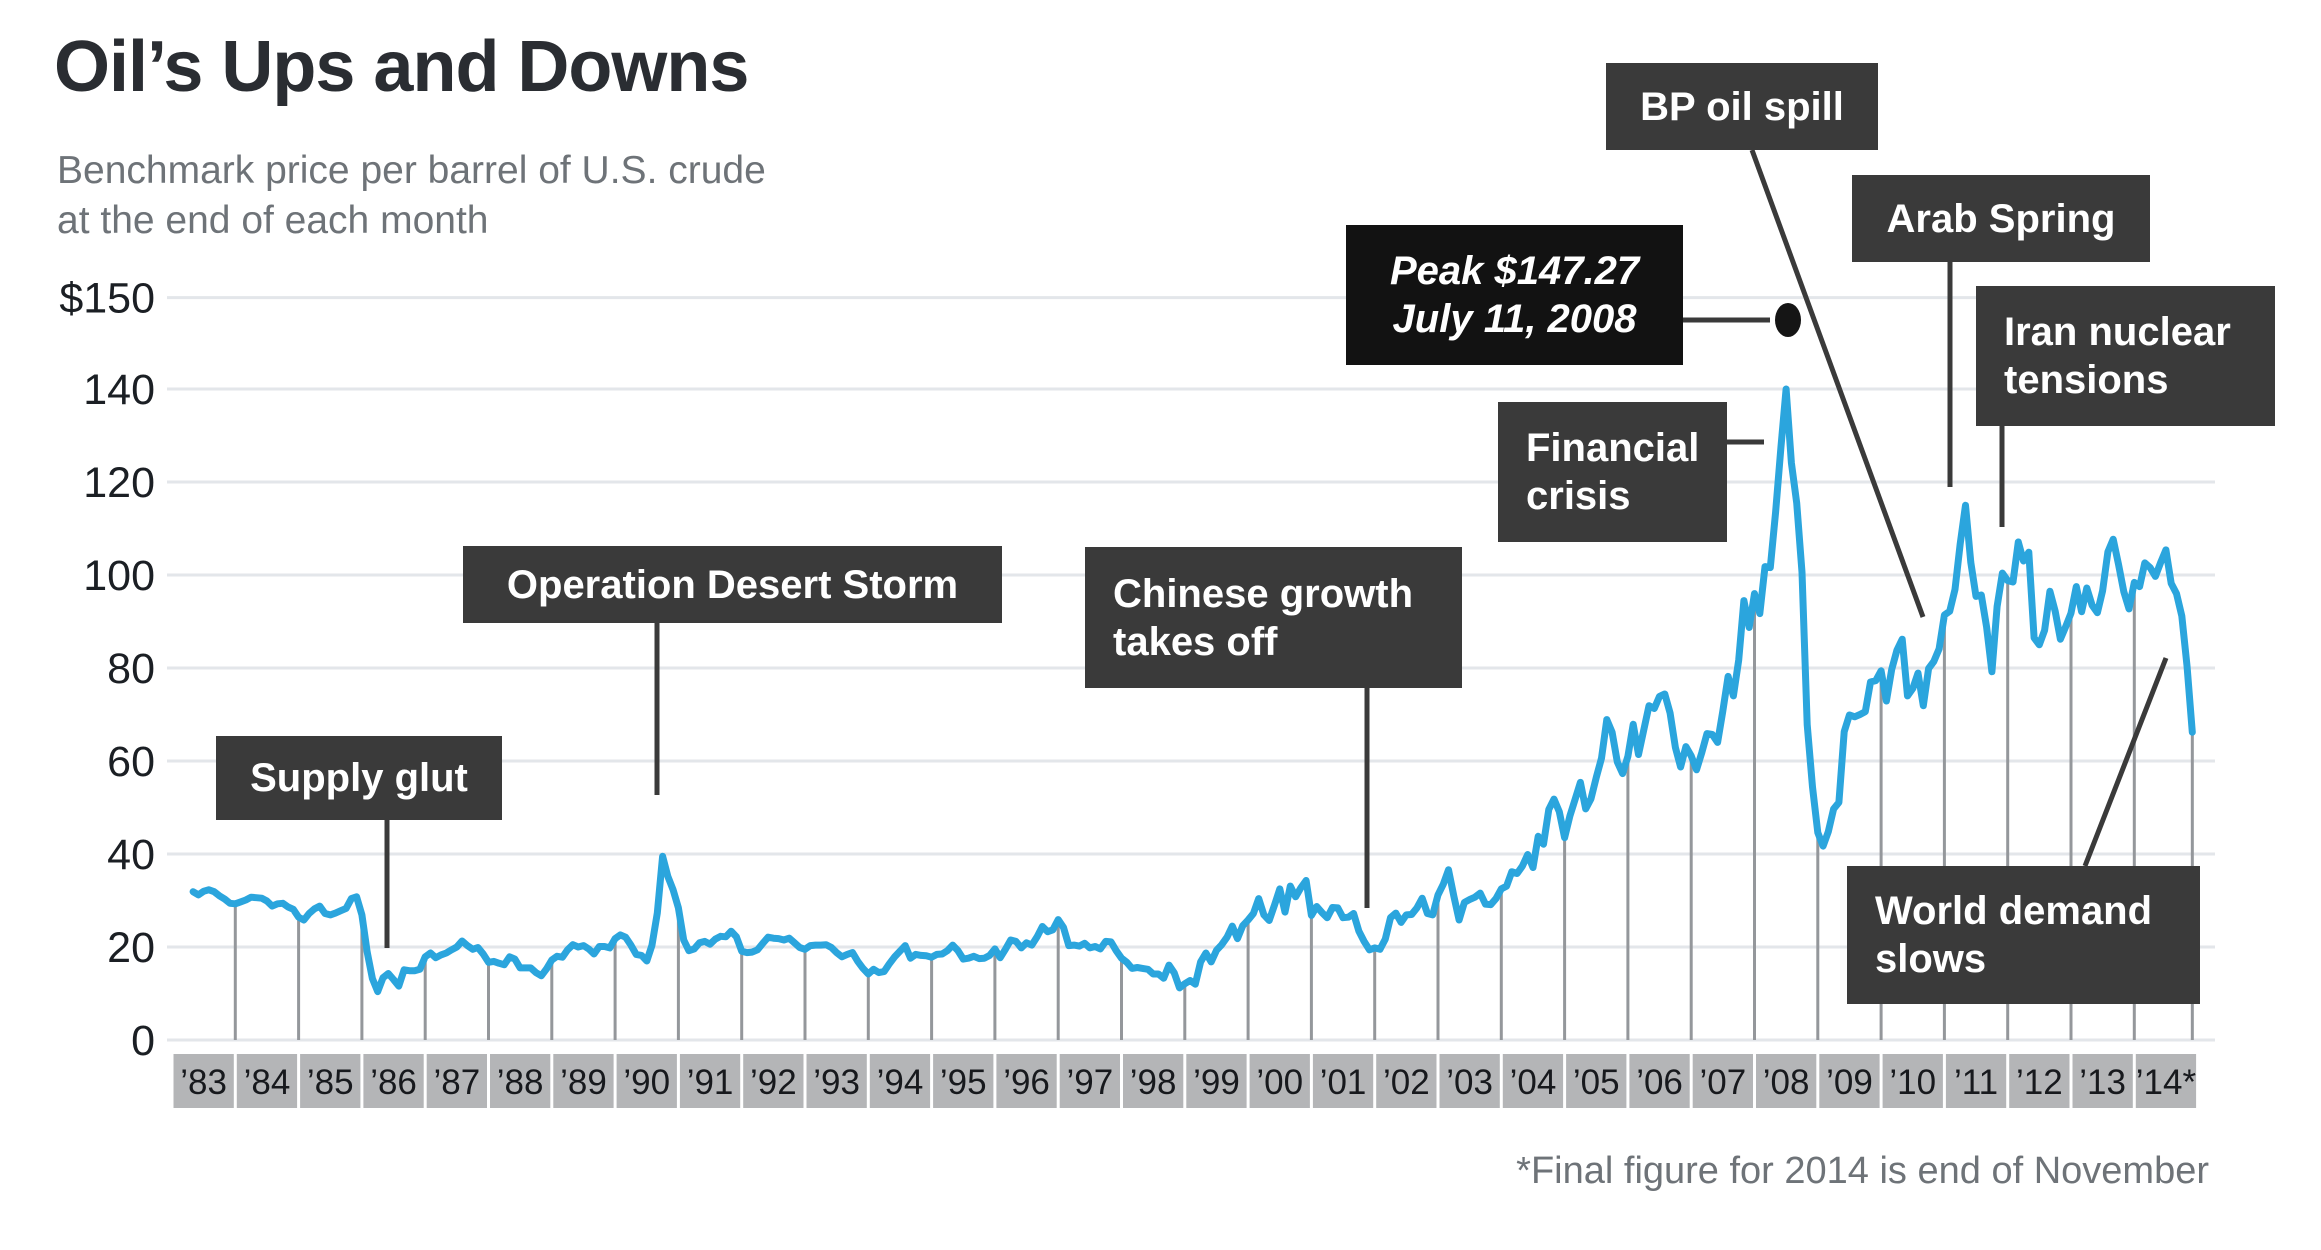 The height and width of the screenshot is (1250, 2321). I want to click on x-axis-year-label: ’87, so click(456, 1082).